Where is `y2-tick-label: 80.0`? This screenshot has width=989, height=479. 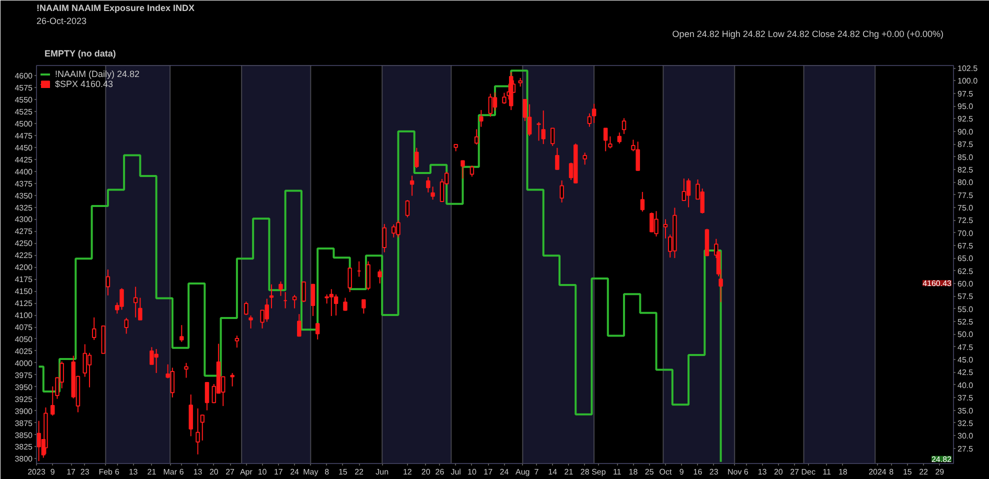 y2-tick-label: 80.0 is located at coordinates (966, 183).